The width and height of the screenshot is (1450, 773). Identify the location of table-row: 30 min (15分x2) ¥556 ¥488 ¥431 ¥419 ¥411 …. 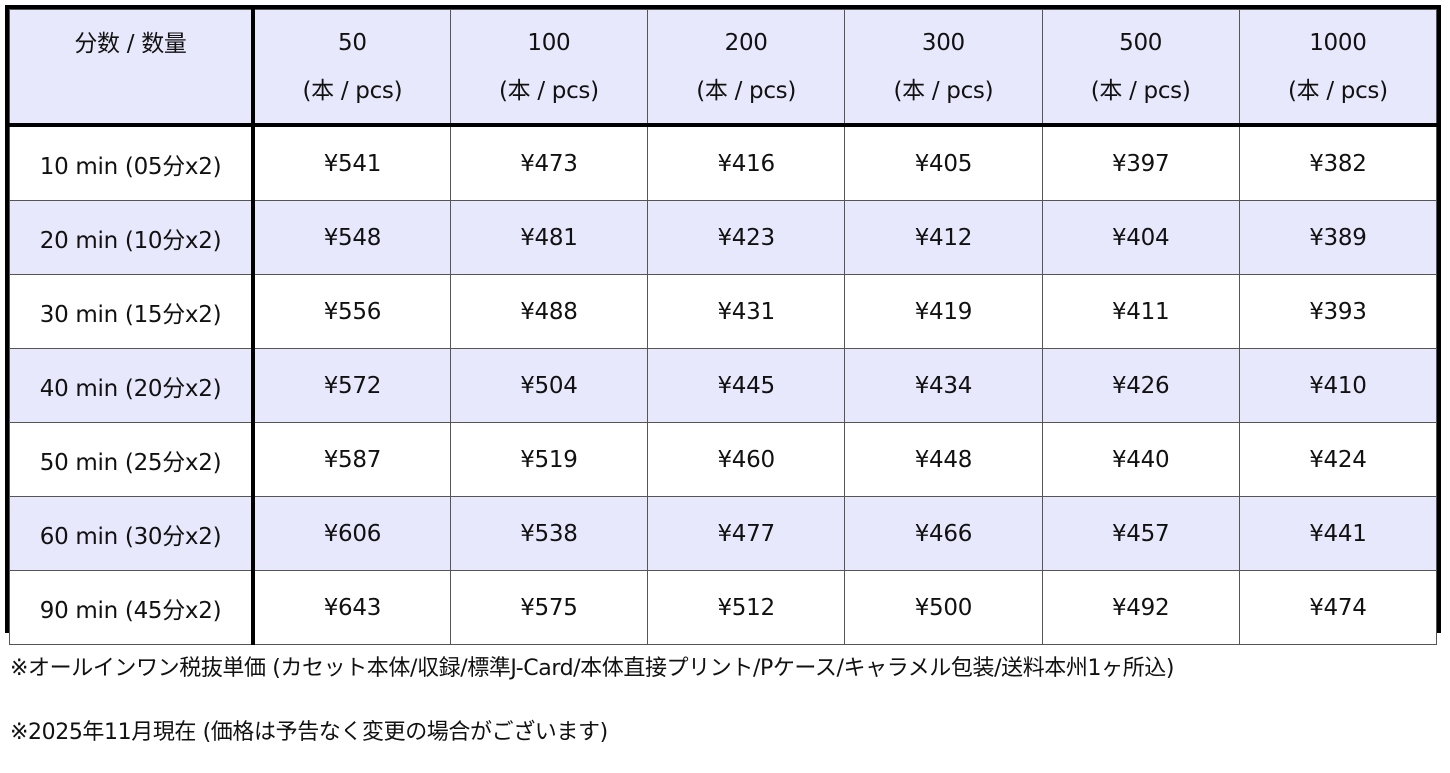
(723, 311).